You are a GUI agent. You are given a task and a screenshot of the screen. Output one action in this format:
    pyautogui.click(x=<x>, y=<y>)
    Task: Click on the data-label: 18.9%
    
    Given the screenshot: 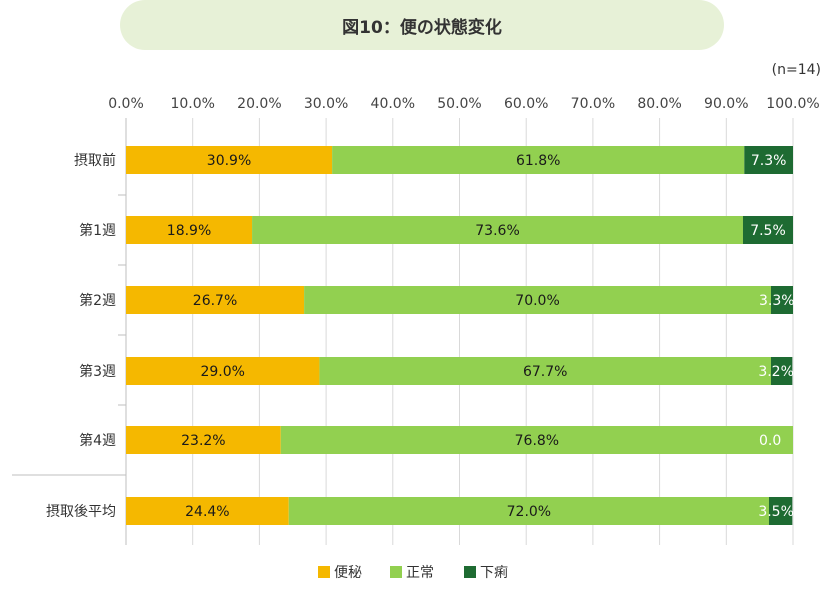 What is the action you would take?
    pyautogui.click(x=189, y=231)
    